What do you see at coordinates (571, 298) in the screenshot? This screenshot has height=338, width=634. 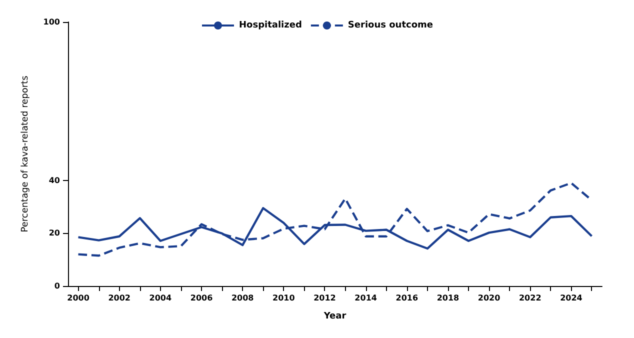 I see `x-tick-label: 2024` at bounding box center [571, 298].